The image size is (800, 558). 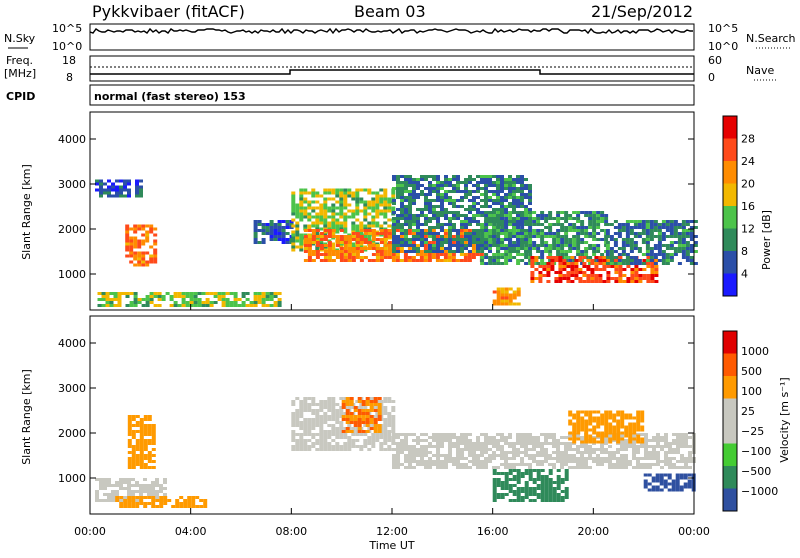 What do you see at coordinates (784, 396) in the screenshot?
I see `velocity-colorbar-unit: [m s⁻¹]` at bounding box center [784, 396].